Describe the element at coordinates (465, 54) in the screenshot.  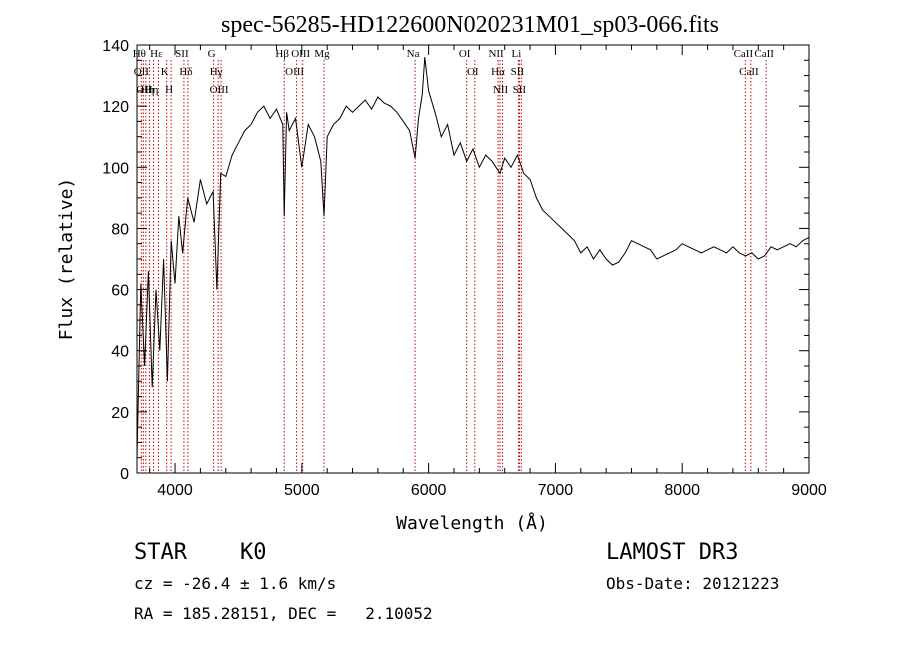
I see `line-label-18: OI` at that location.